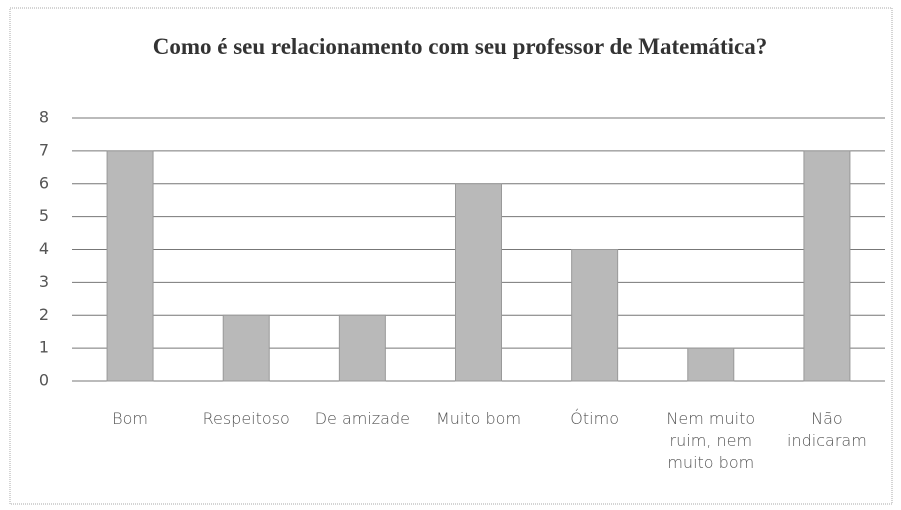  Describe the element at coordinates (44, 380) in the screenshot. I see `y-tick-label: 0` at that location.